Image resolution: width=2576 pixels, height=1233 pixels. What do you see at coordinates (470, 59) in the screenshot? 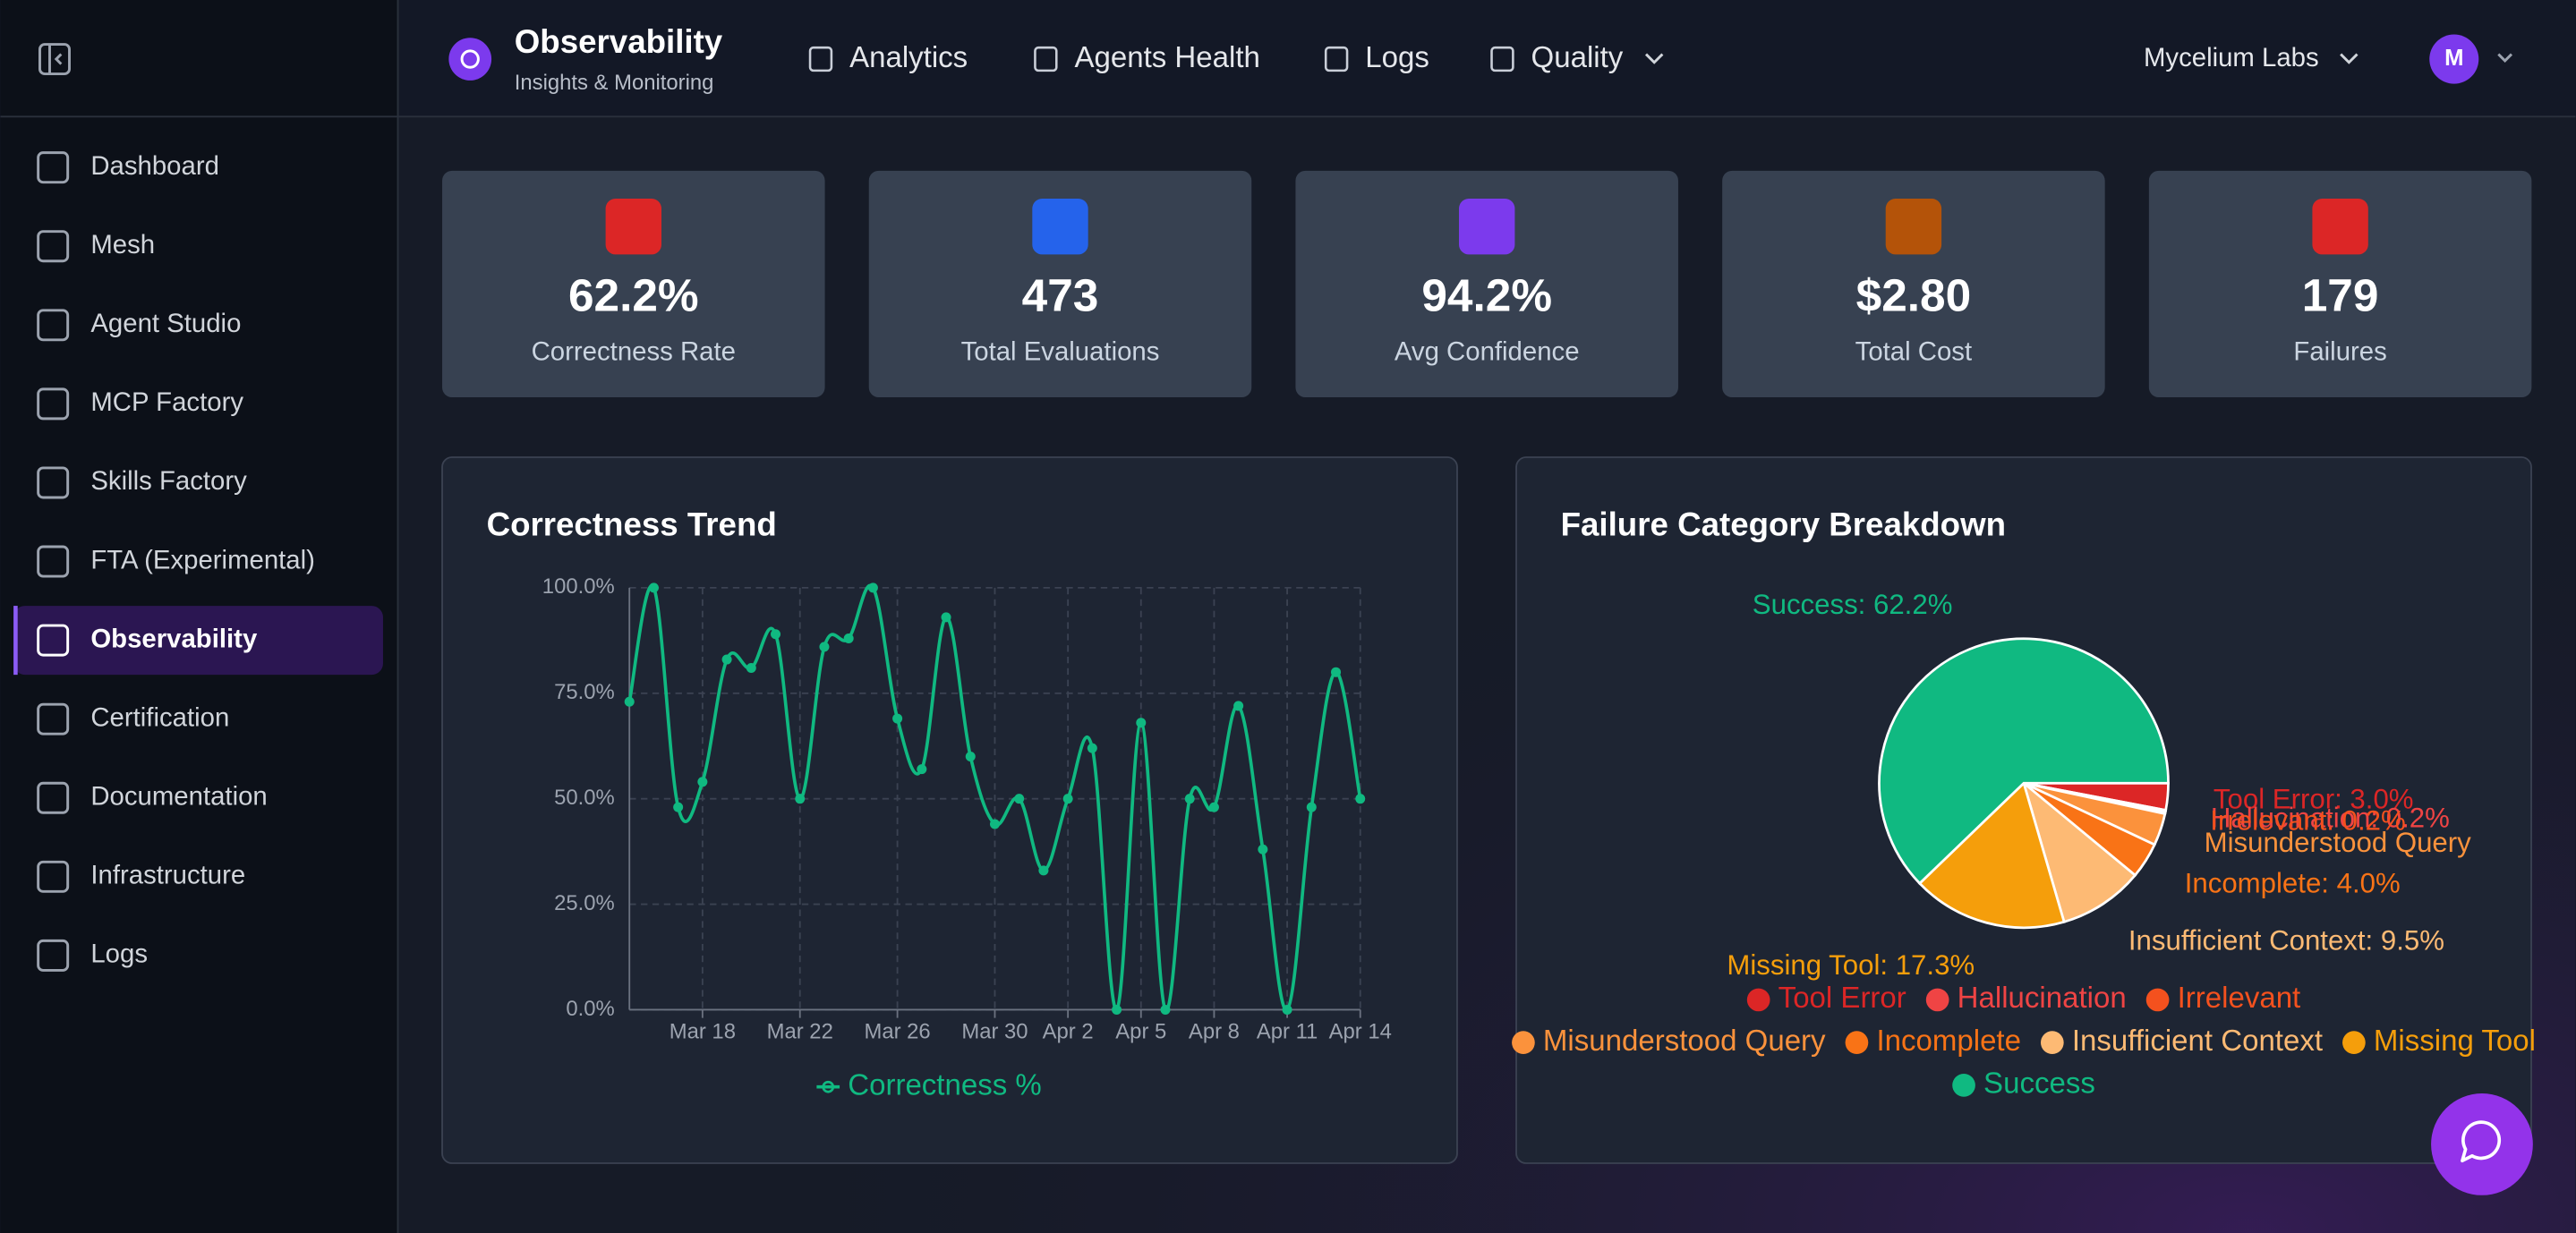
I see `logo` at bounding box center [470, 59].